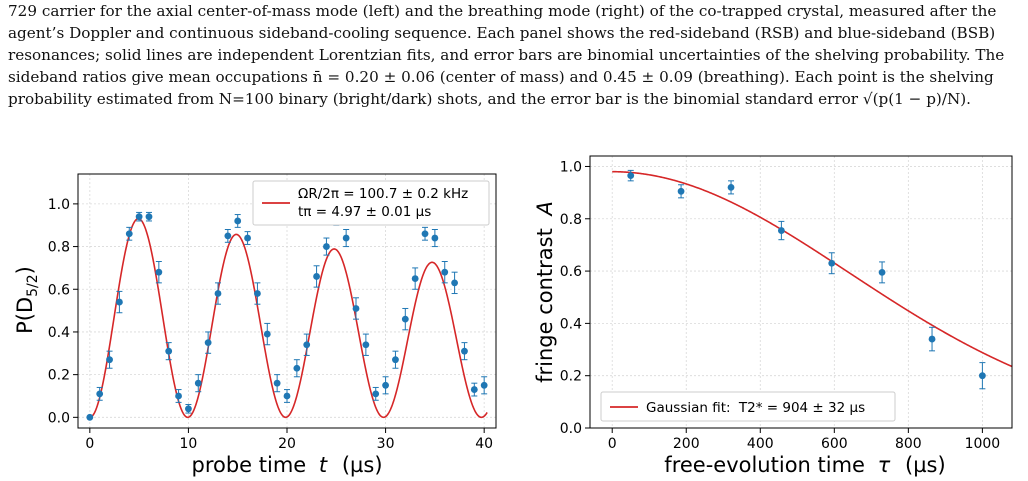  I want to click on right-x-axis-label: free-evolution time τ (µs), so click(804, 465).